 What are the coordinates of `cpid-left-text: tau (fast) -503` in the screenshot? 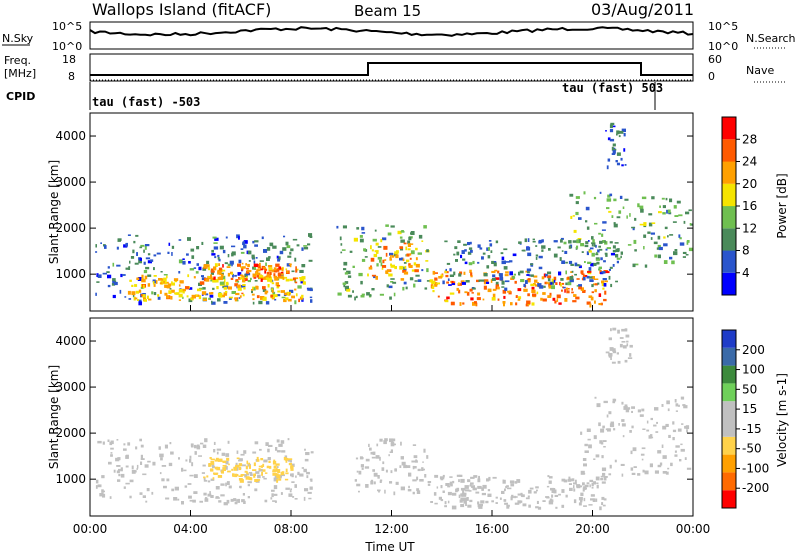 It's located at (146, 102).